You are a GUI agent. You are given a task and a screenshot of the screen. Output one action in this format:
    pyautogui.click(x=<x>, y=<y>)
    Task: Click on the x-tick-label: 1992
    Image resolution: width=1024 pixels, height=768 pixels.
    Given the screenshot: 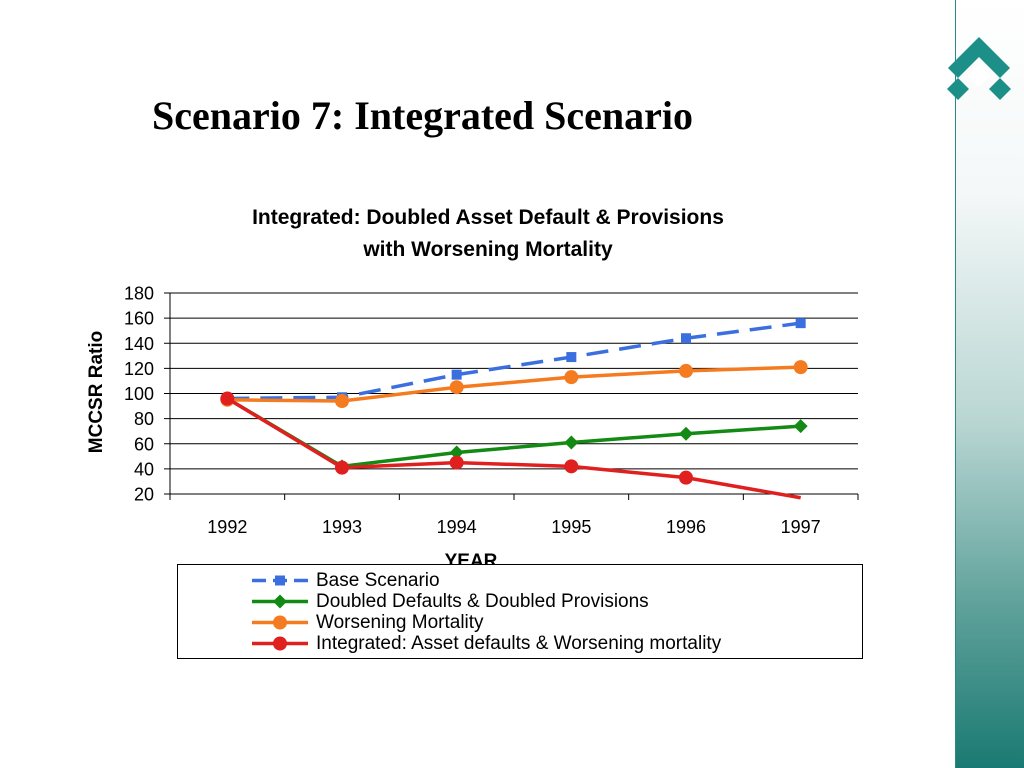 What is the action you would take?
    pyautogui.click(x=227, y=527)
    